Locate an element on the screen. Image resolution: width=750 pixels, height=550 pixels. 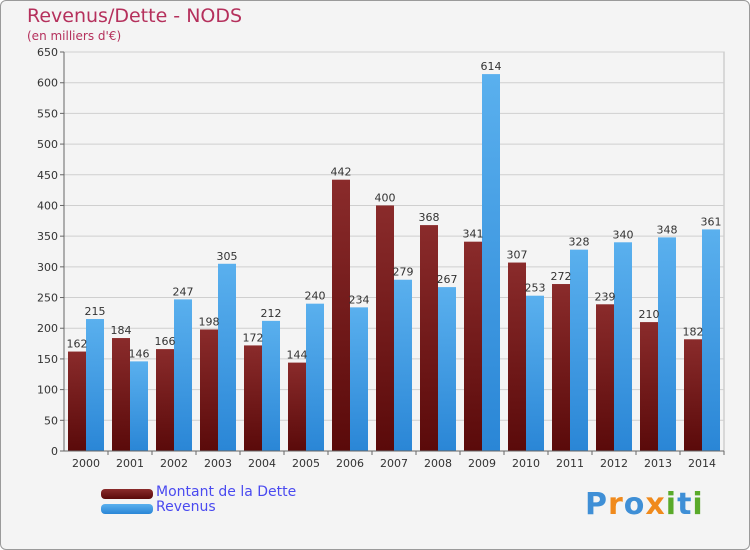
legend-label-revenue: Revenus is located at coordinates (186, 507).